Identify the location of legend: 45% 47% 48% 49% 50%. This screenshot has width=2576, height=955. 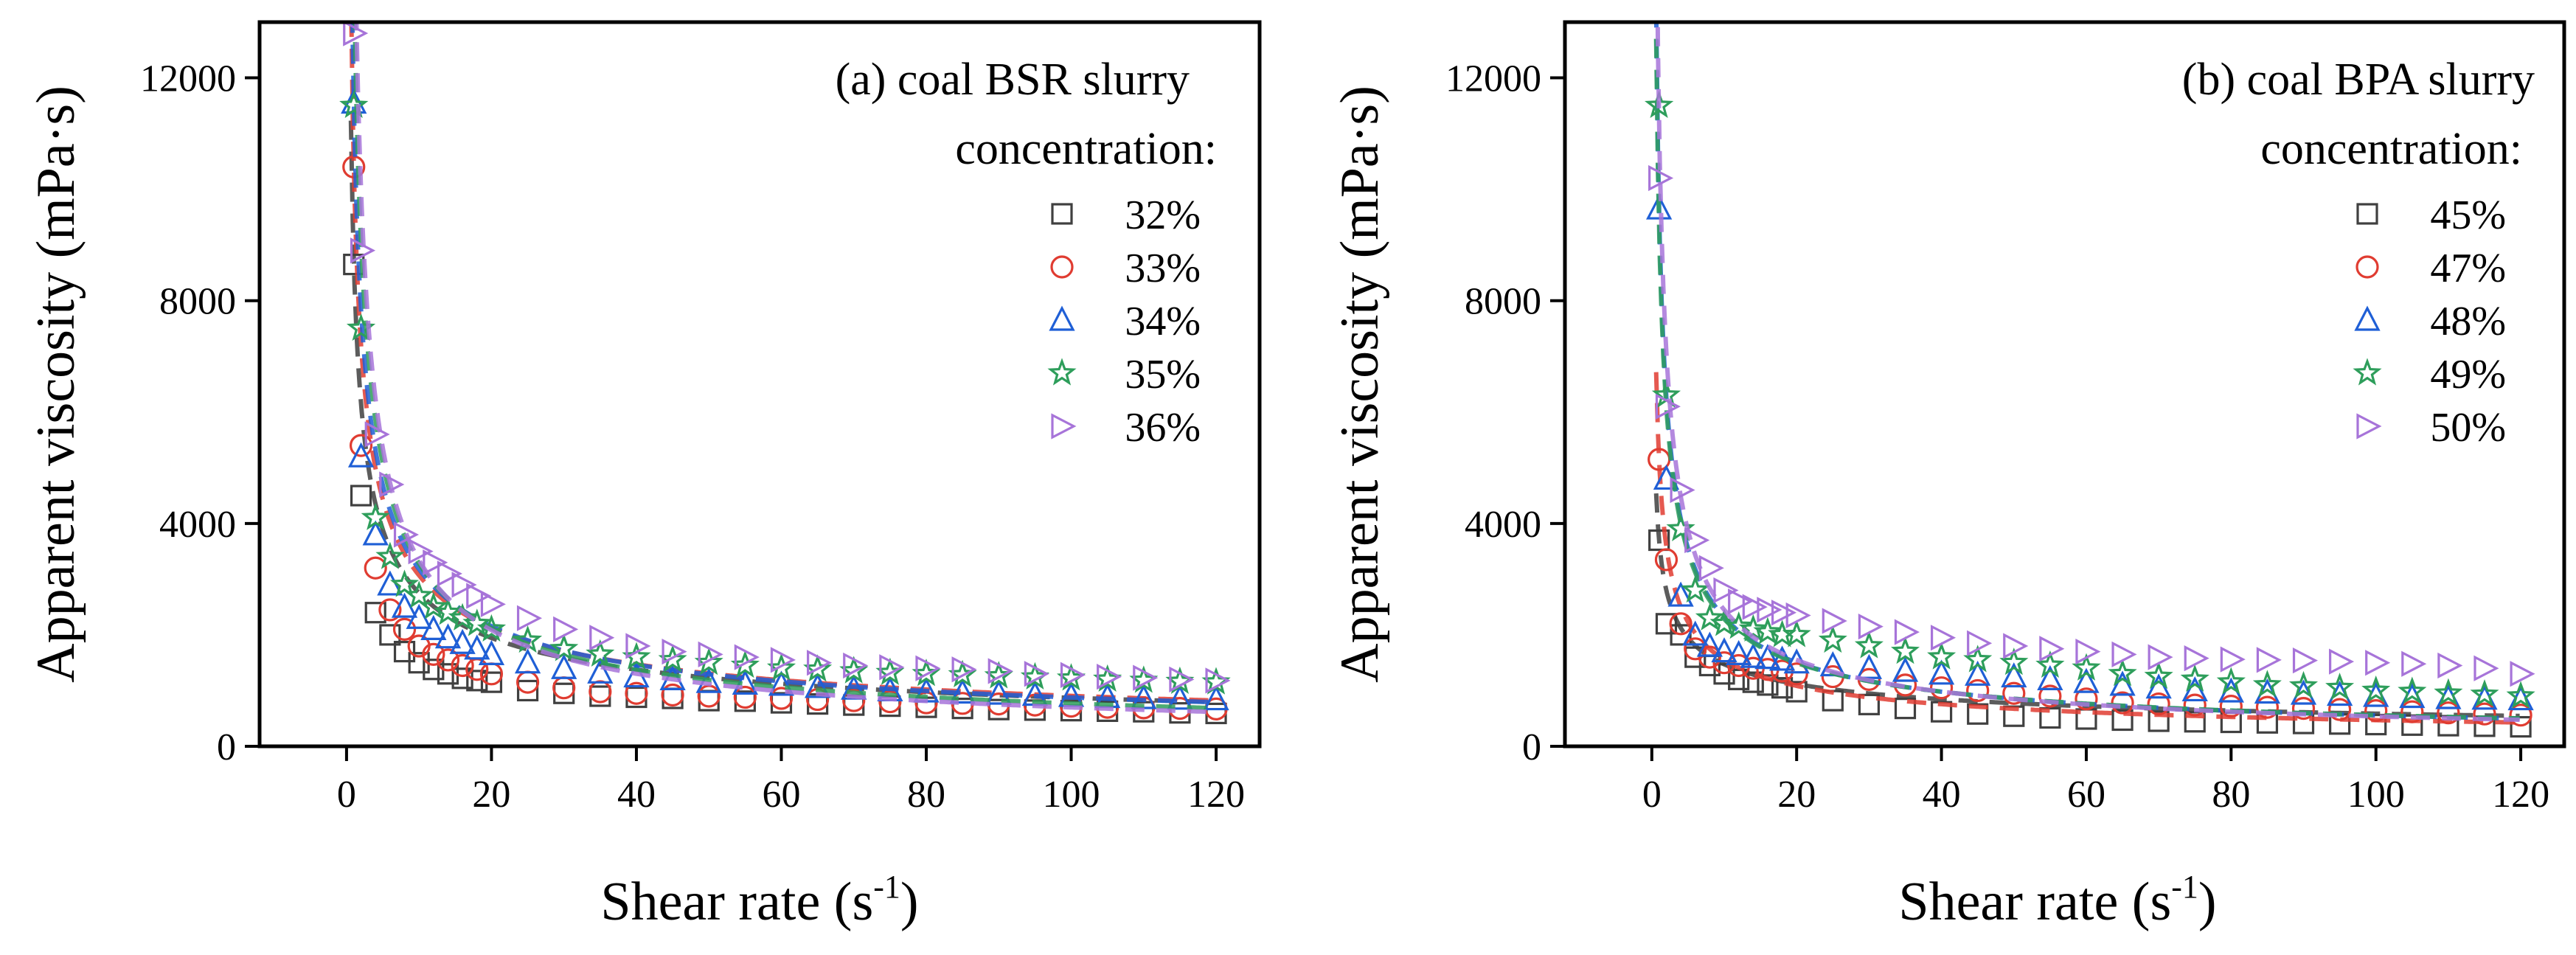
(2429, 321).